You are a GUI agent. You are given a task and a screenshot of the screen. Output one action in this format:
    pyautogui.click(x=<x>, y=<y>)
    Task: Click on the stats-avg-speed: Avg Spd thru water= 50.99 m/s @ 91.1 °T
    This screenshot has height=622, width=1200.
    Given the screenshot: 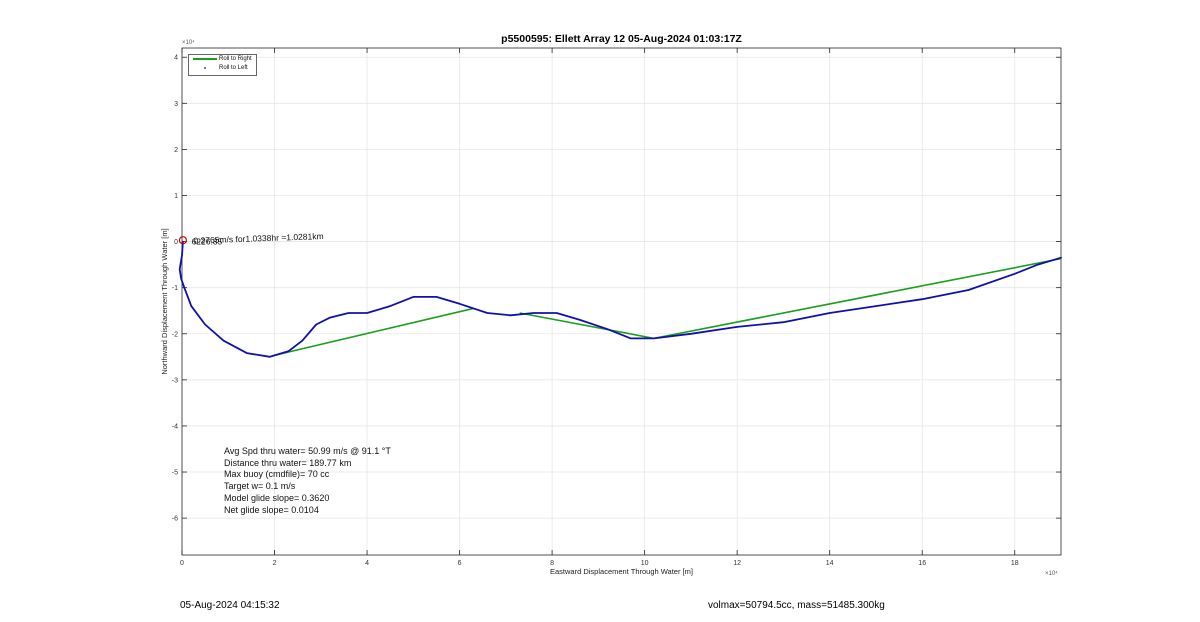 What is the action you would take?
    pyautogui.click(x=307, y=451)
    